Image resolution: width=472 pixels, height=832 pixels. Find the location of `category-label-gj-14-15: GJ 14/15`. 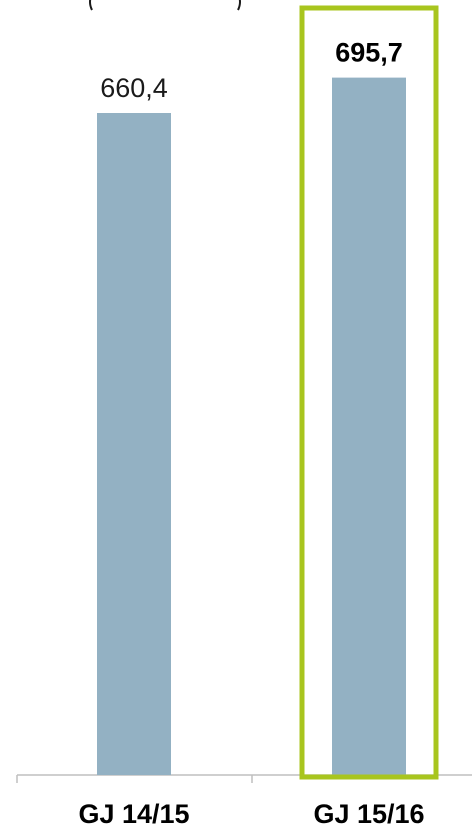

category-label-gj-14-15: GJ 14/15 is located at coordinates (133, 814).